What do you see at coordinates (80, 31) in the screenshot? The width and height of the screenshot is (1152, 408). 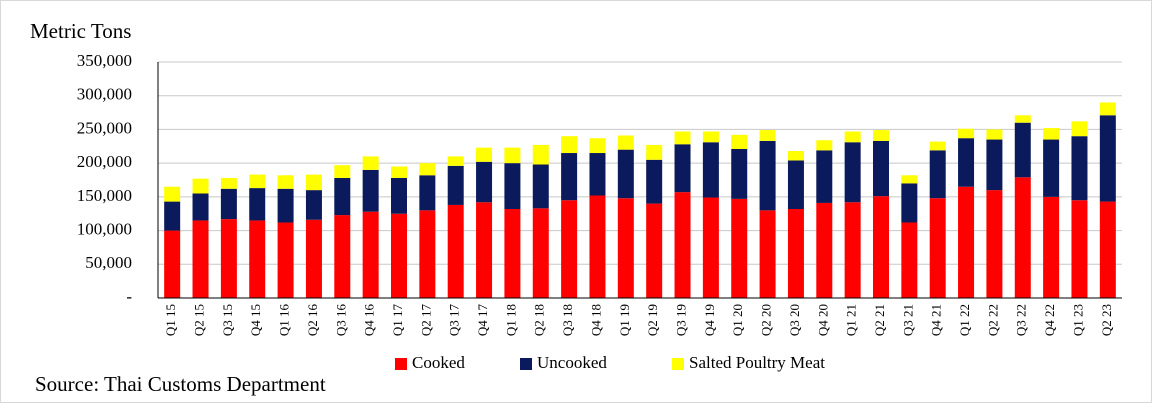 I see `y-axis-label: Metric Tons` at bounding box center [80, 31].